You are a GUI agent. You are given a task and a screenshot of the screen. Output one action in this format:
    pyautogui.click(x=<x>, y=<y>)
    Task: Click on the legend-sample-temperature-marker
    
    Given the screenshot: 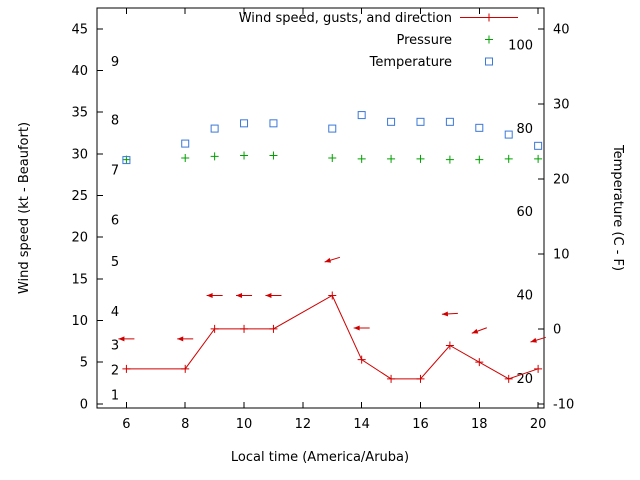 What is the action you would take?
    pyautogui.click(x=489, y=61)
    